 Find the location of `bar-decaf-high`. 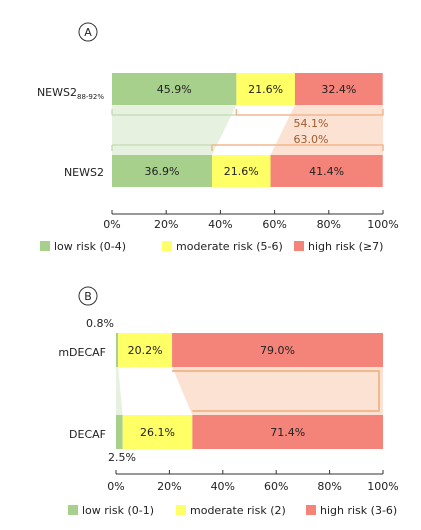

bar-decaf-high is located at coordinates (287, 432).